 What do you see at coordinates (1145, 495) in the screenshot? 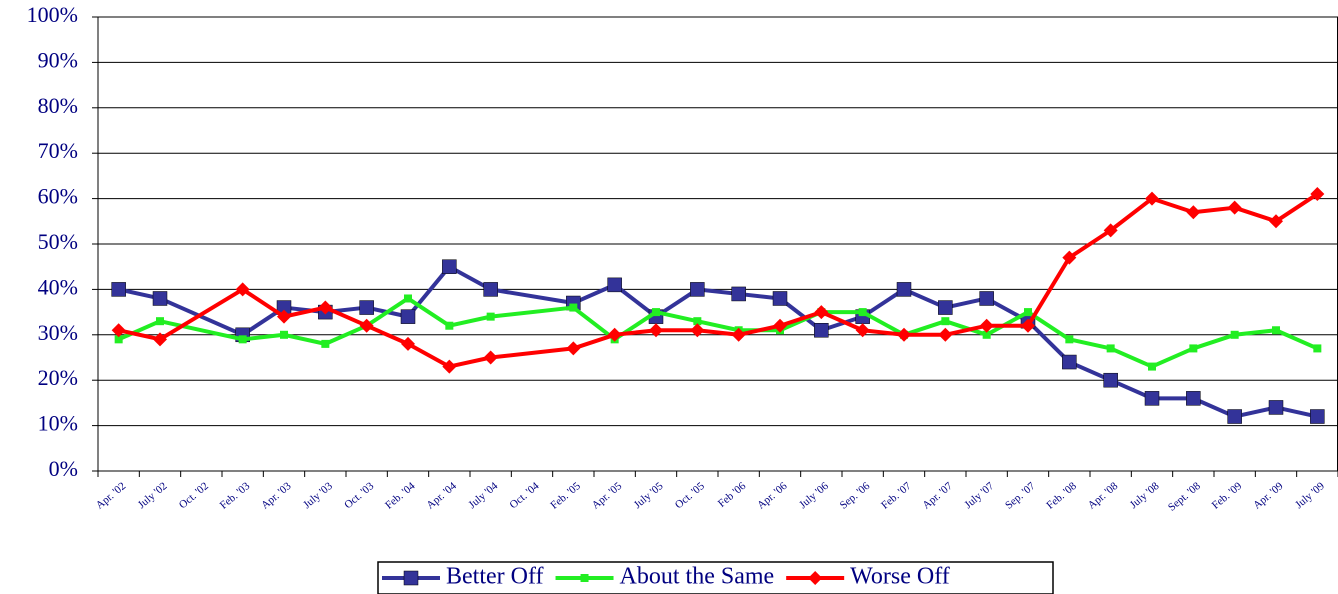
I see `x-tick-label: July '08` at bounding box center [1145, 495].